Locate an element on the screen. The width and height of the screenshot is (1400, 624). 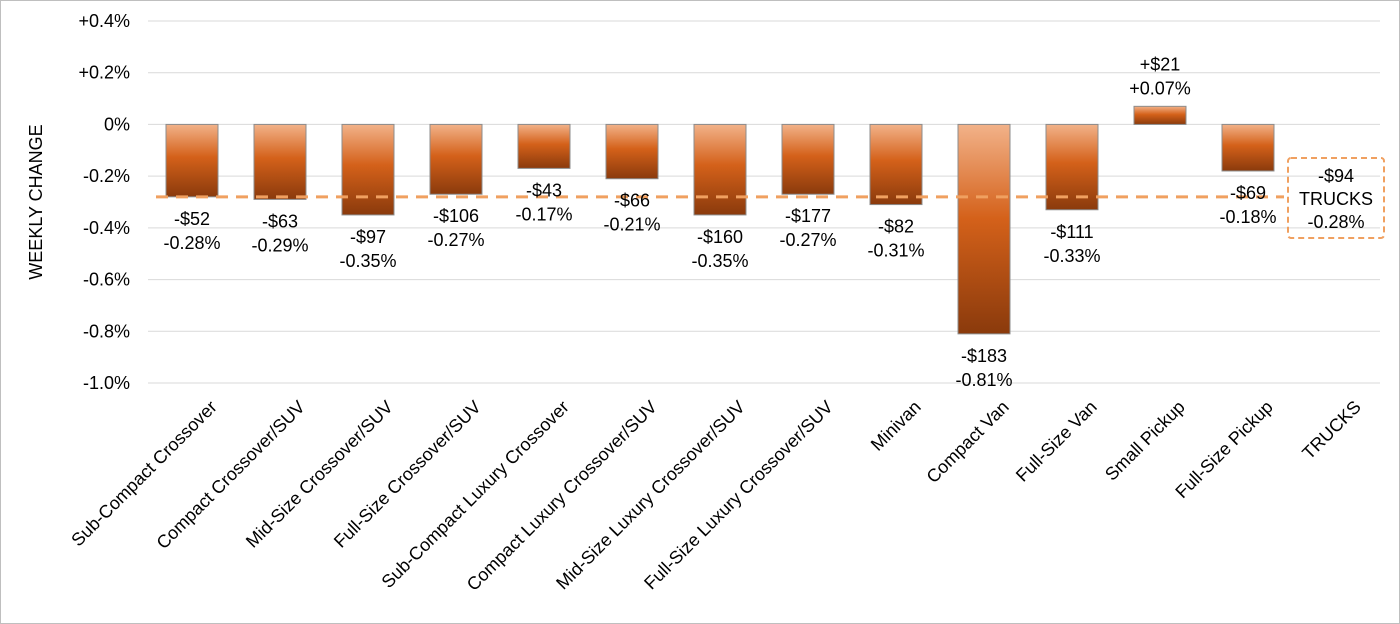
y-axis-title: WEEKLY CHANGE is located at coordinates (36, 201).